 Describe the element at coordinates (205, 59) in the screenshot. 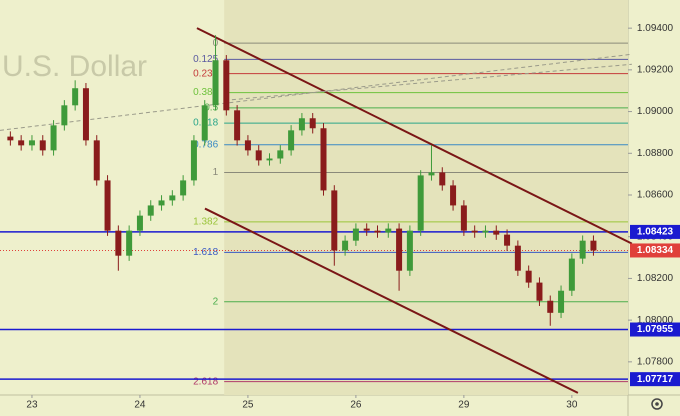

I see `fib-label: 0.125` at that location.